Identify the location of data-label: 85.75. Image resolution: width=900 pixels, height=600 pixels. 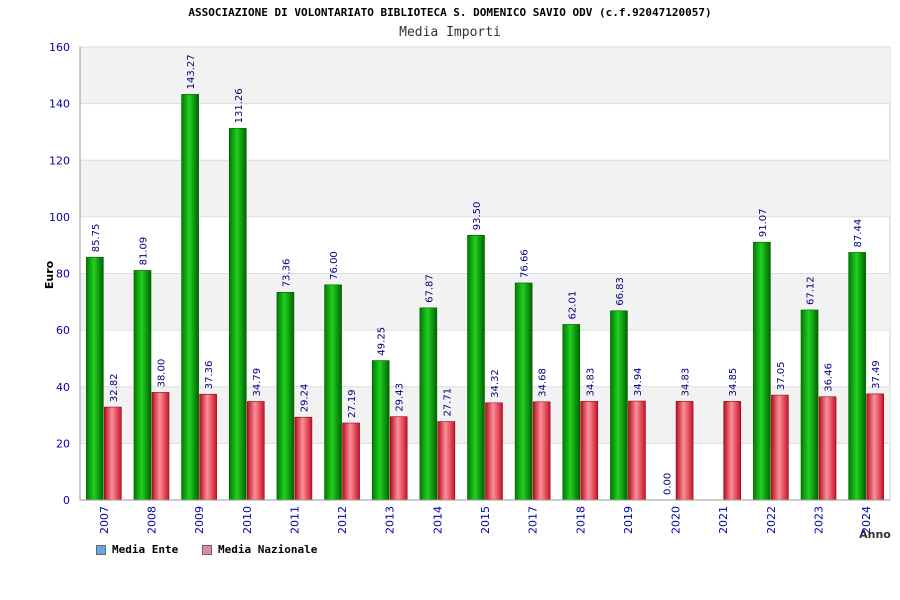
(96, 238).